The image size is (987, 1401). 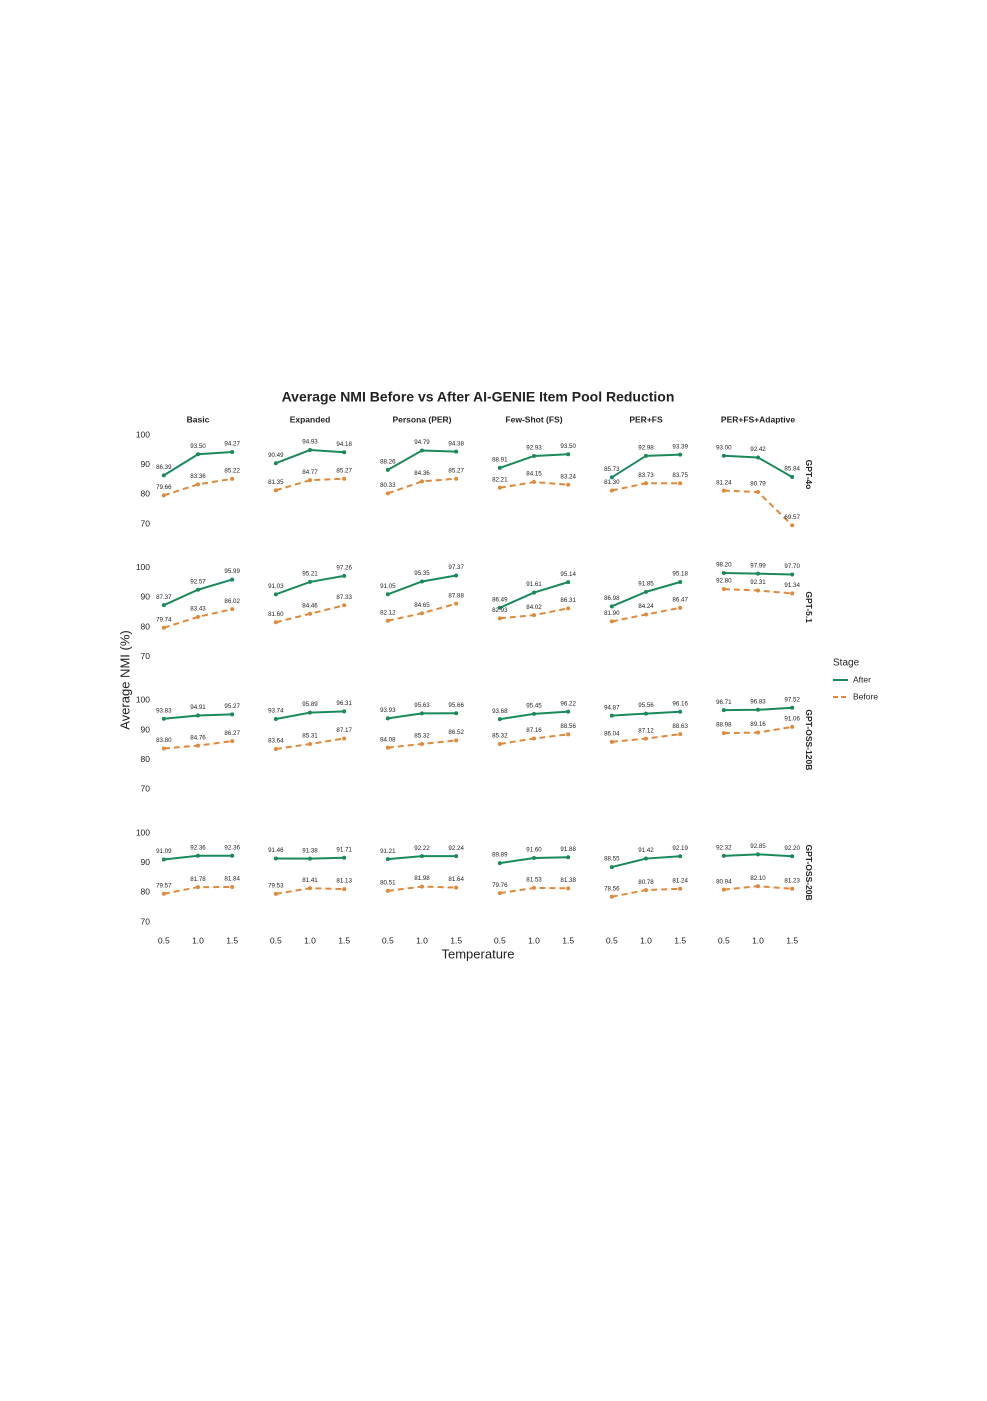 What do you see at coordinates (792, 880) in the screenshot?
I see `data-label: 81.23` at bounding box center [792, 880].